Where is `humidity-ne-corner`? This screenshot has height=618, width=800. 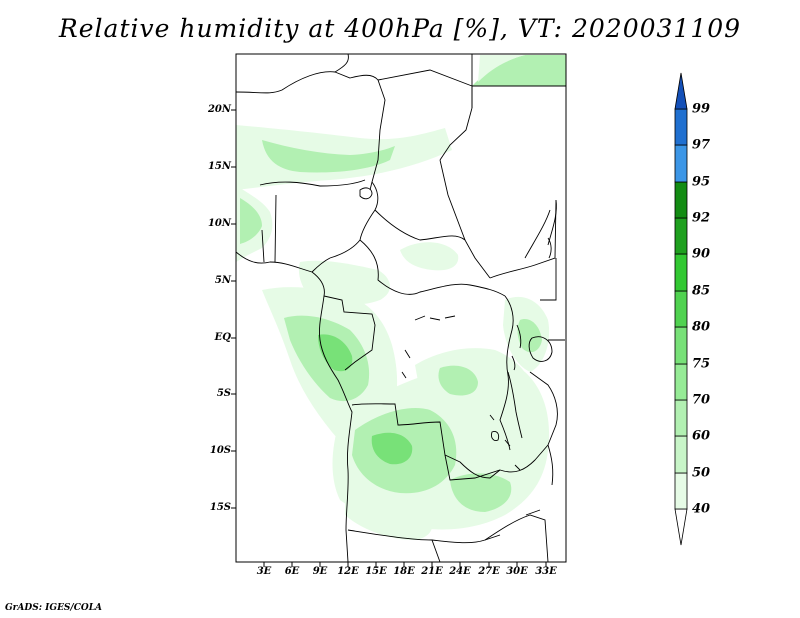 humidity-ne-corner is located at coordinates (519, 70).